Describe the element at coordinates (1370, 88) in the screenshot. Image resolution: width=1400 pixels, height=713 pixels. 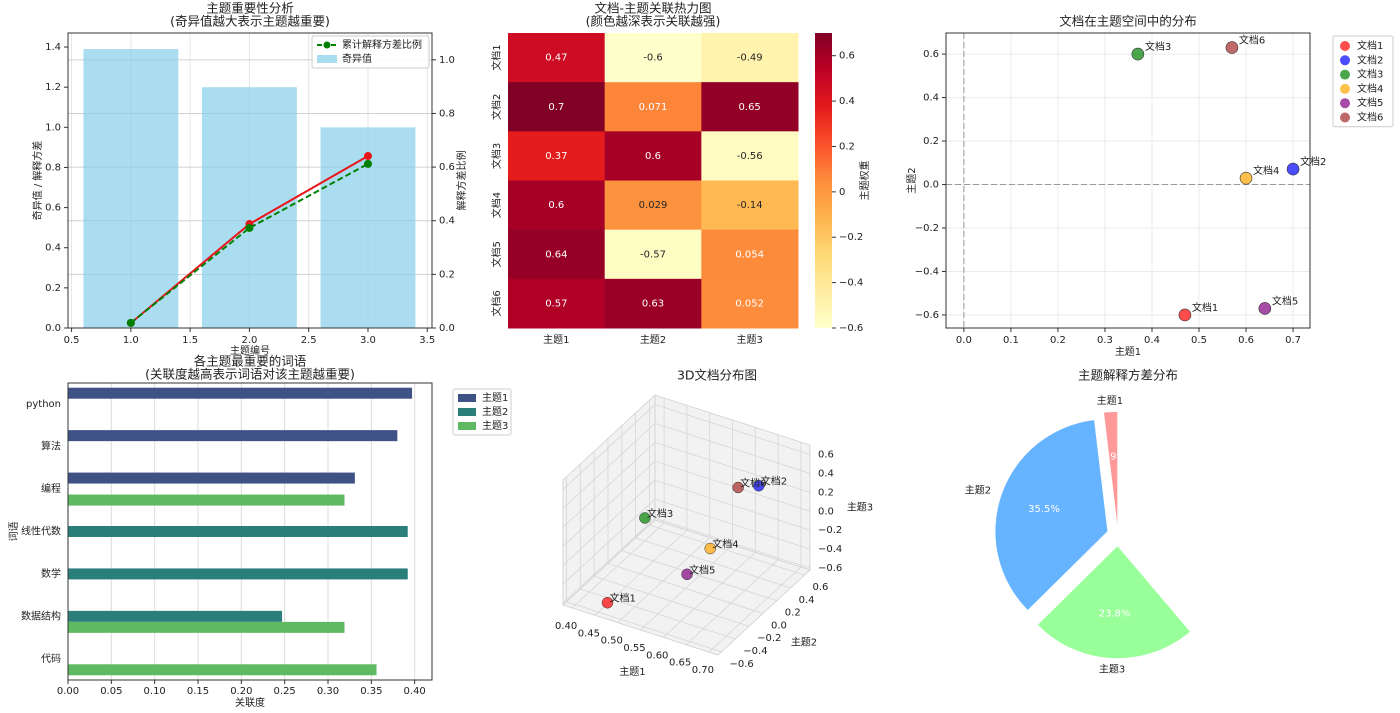
I see `legend-label: 文档4` at that location.